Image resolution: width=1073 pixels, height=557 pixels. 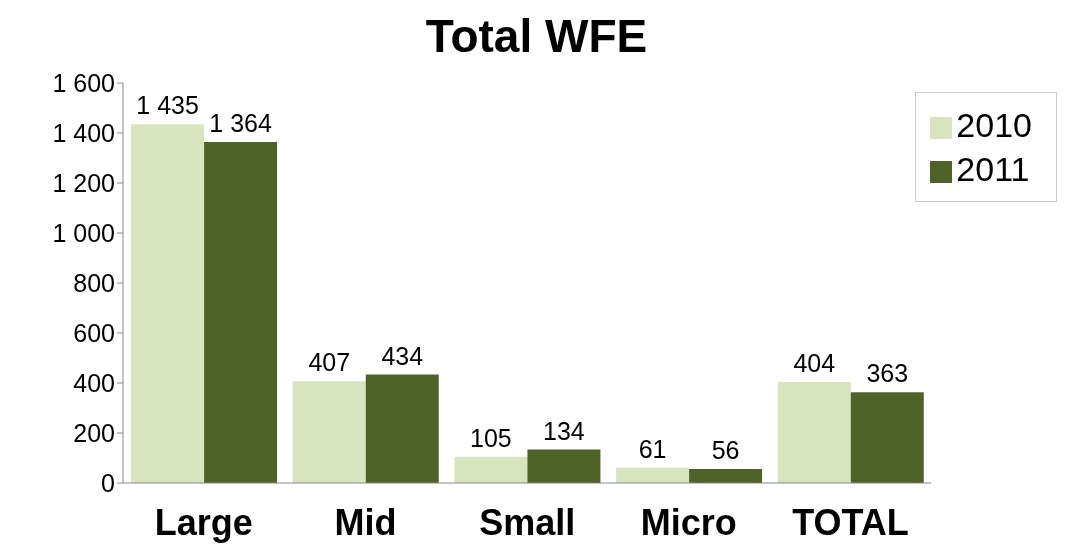 What do you see at coordinates (329, 362) in the screenshot?
I see `data-label: 407` at bounding box center [329, 362].